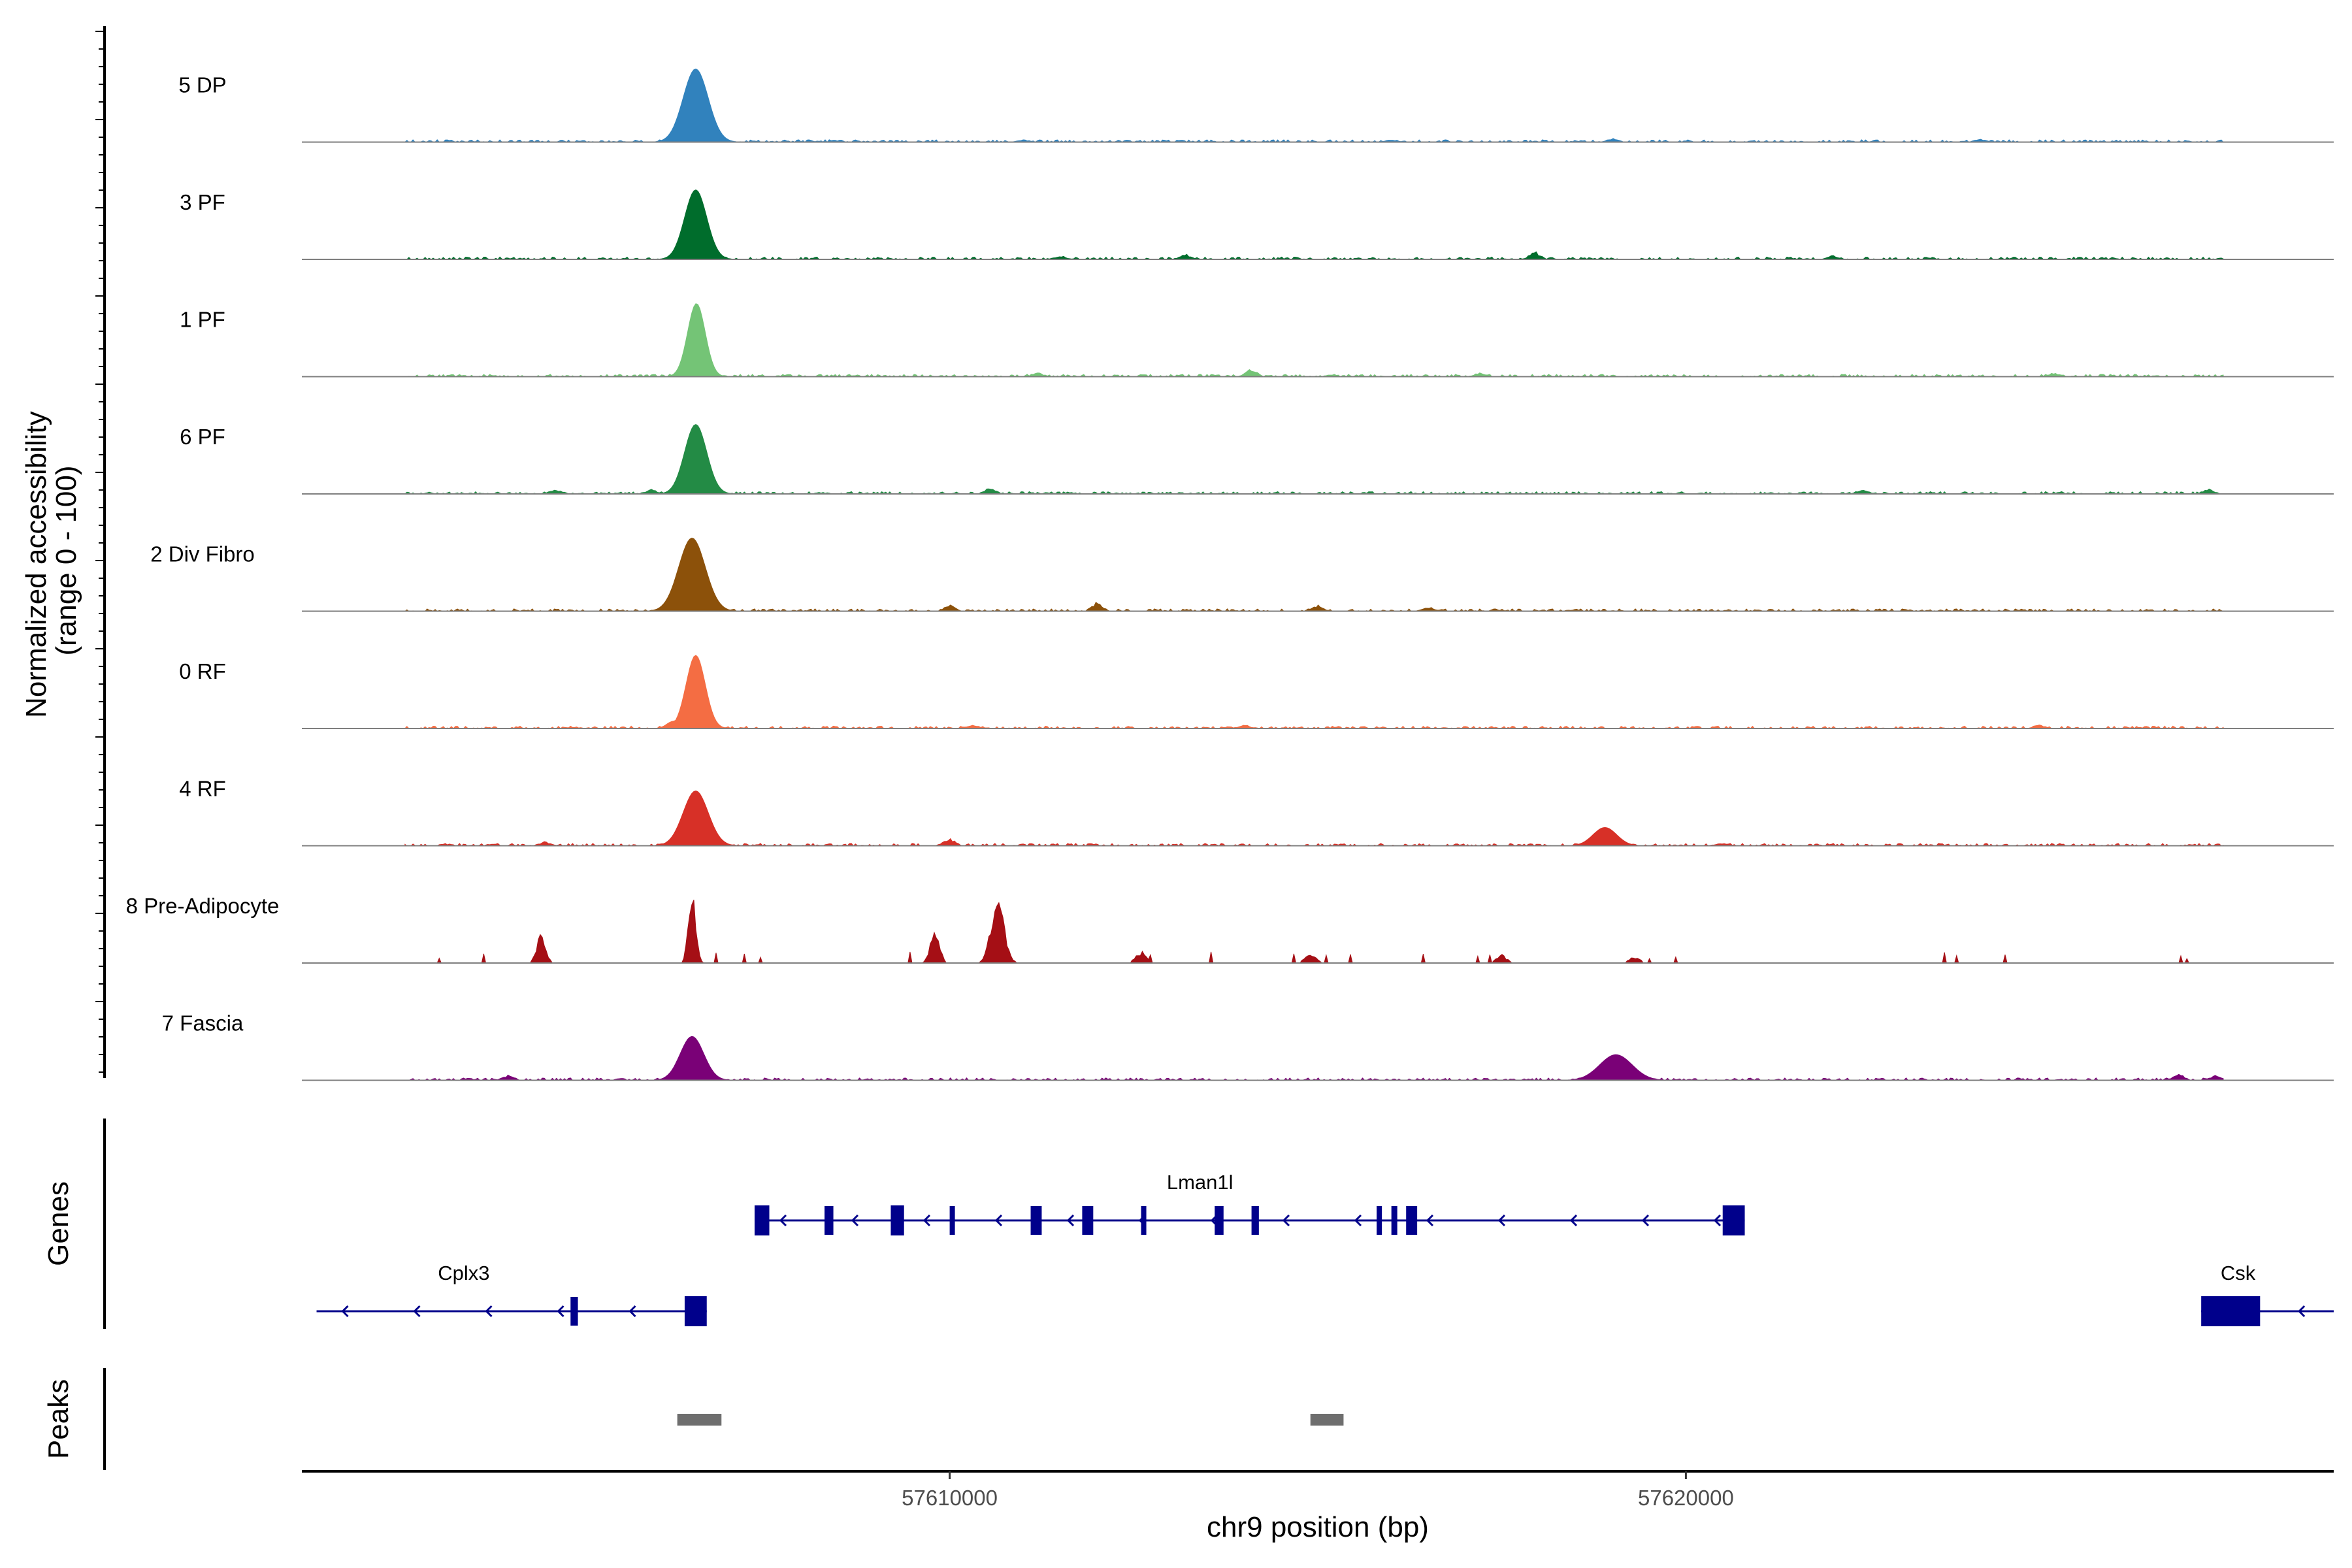 This screenshot has height=1568, width=2352. What do you see at coordinates (1325, 1248) in the screenshot?
I see `gene-annotations: Lman1l Cplx3 Csk` at bounding box center [1325, 1248].